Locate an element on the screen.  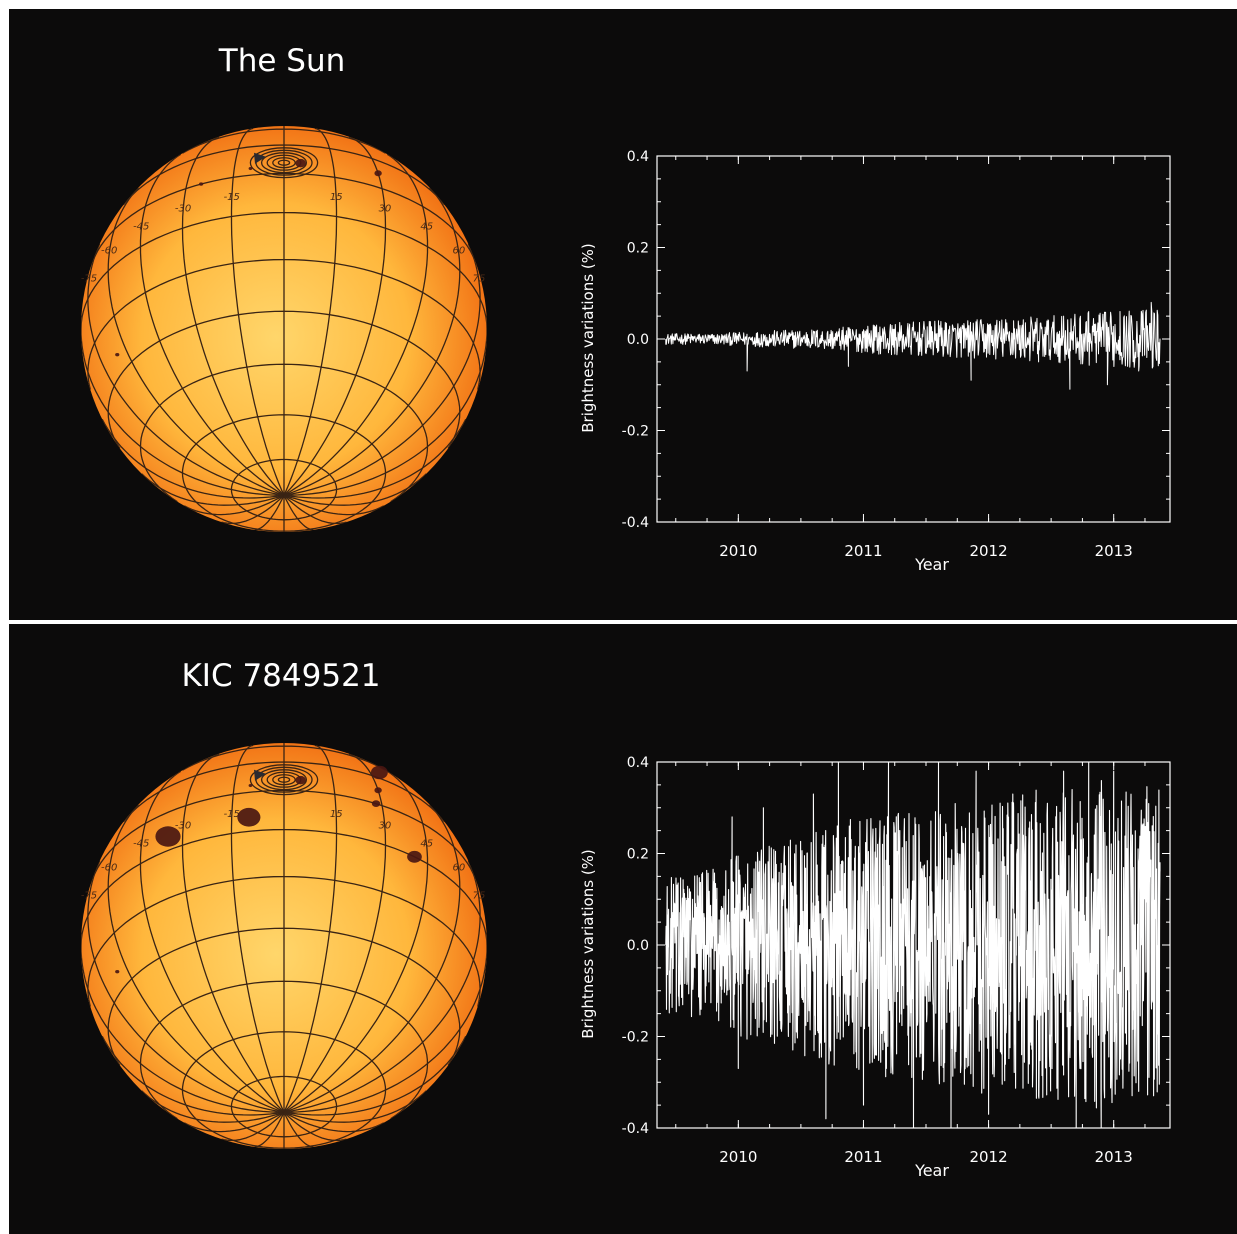
kic-globe-icon: -75 -60 -45 -30 -15 15 30 45 60 75 is located at coordinates (284, 946).